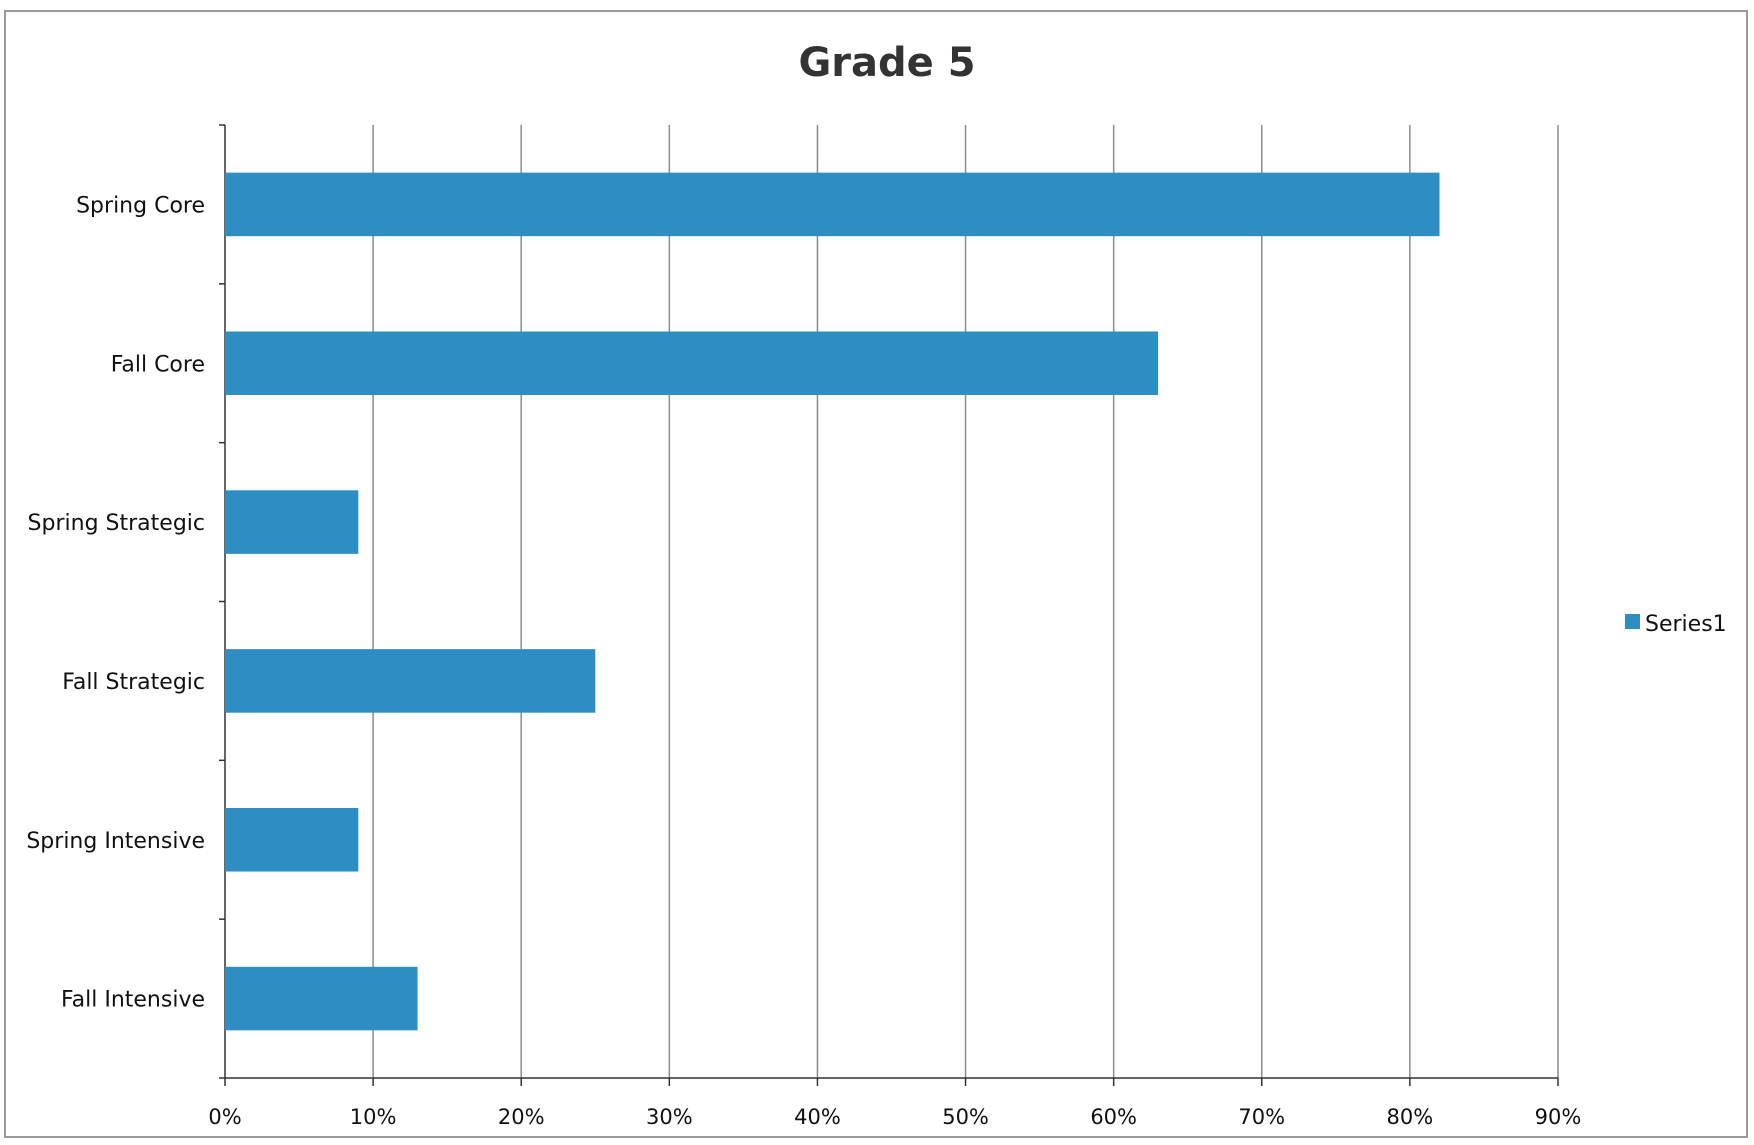 This screenshot has width=1754, height=1145. I want to click on x-tick-label: 60%, so click(1113, 1117).